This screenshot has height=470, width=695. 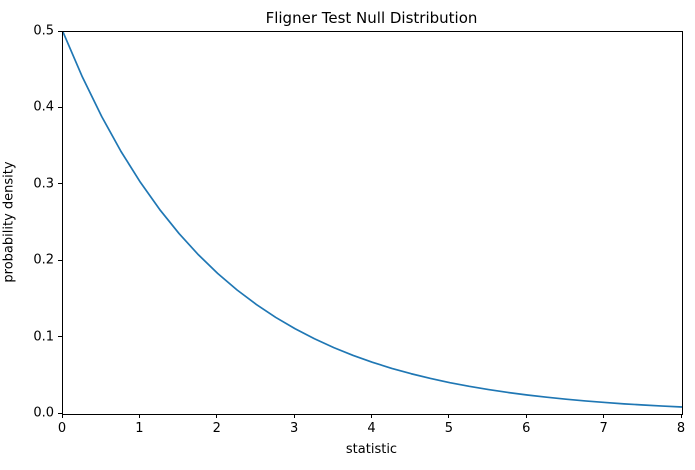 I want to click on x-tick-label: 8, so click(x=681, y=428).